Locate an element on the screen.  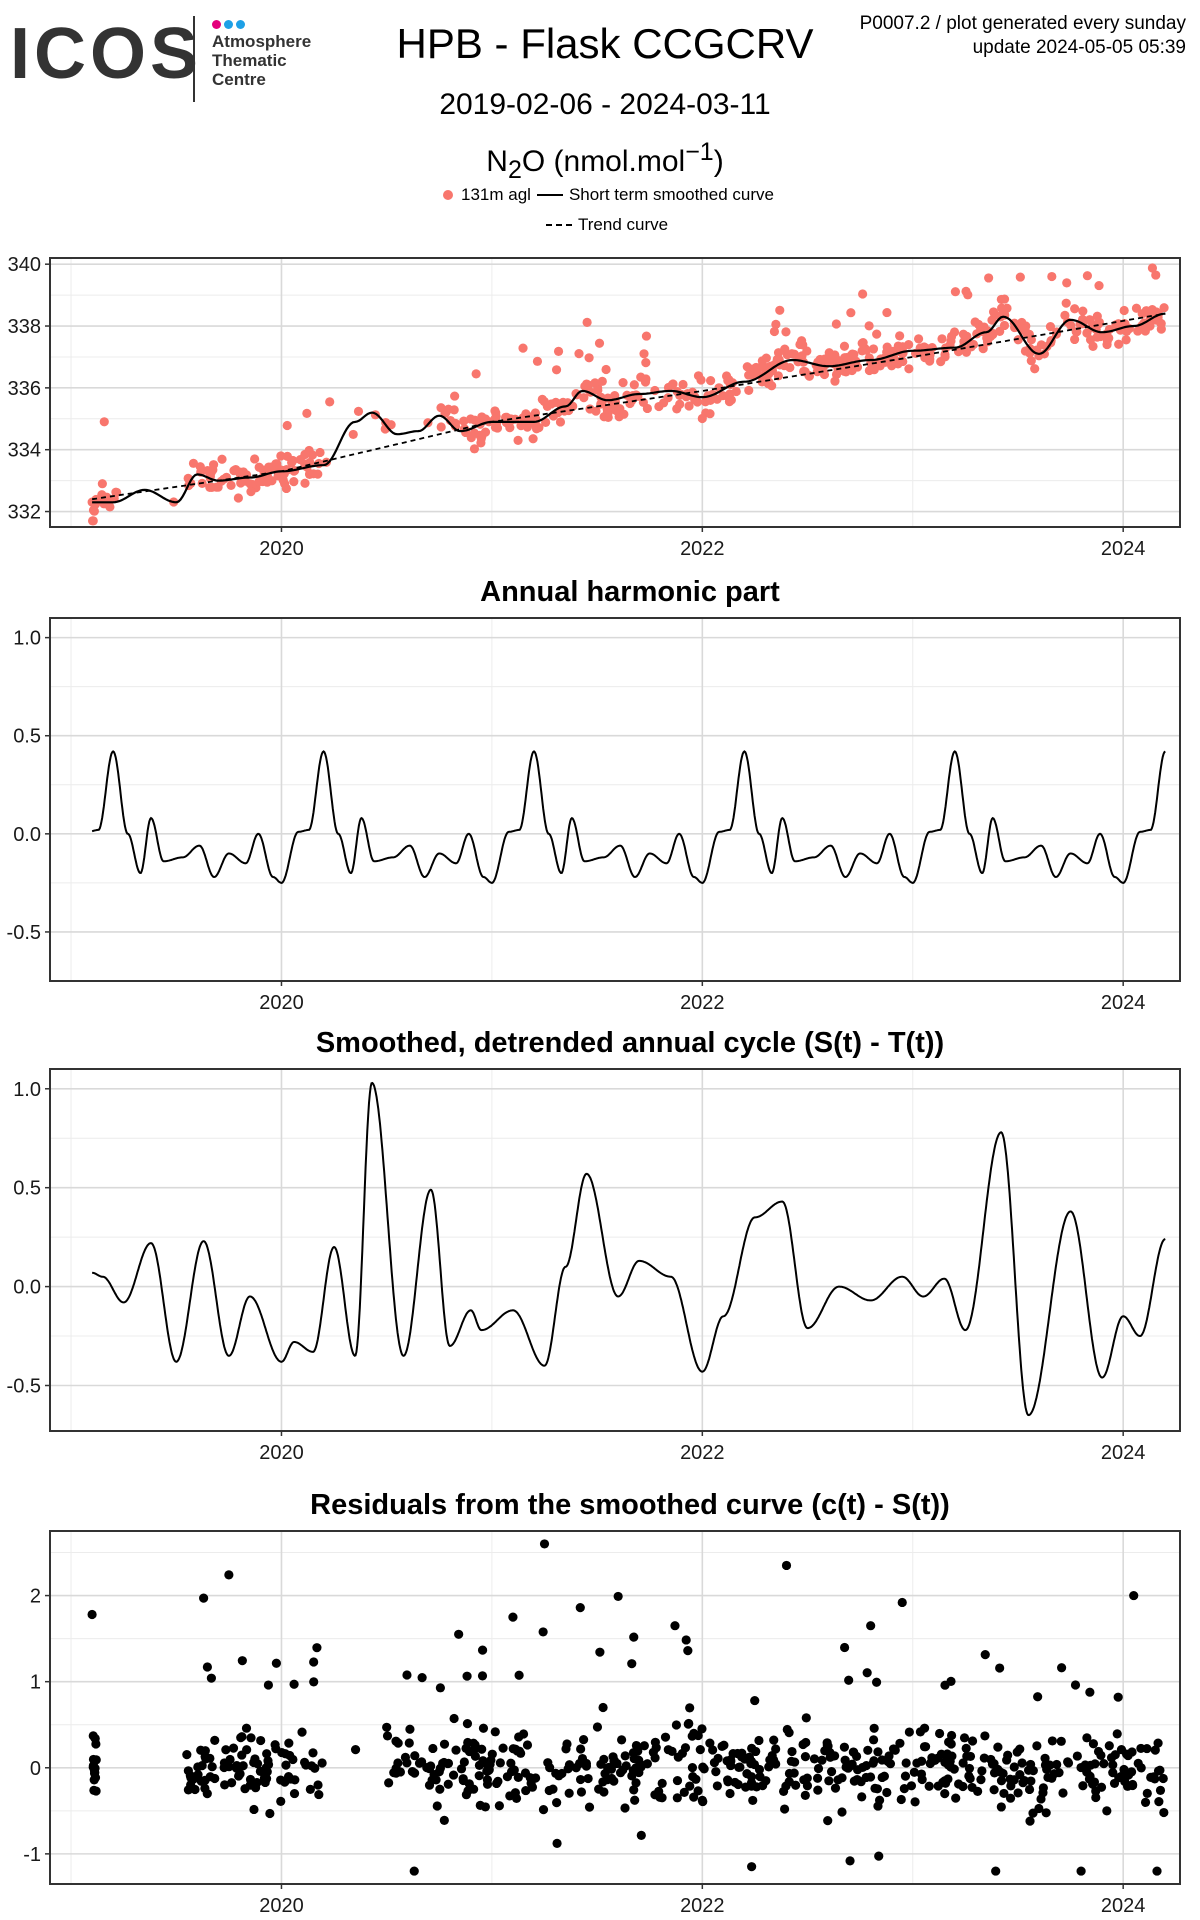
data-points is located at coordinates (628, 394).